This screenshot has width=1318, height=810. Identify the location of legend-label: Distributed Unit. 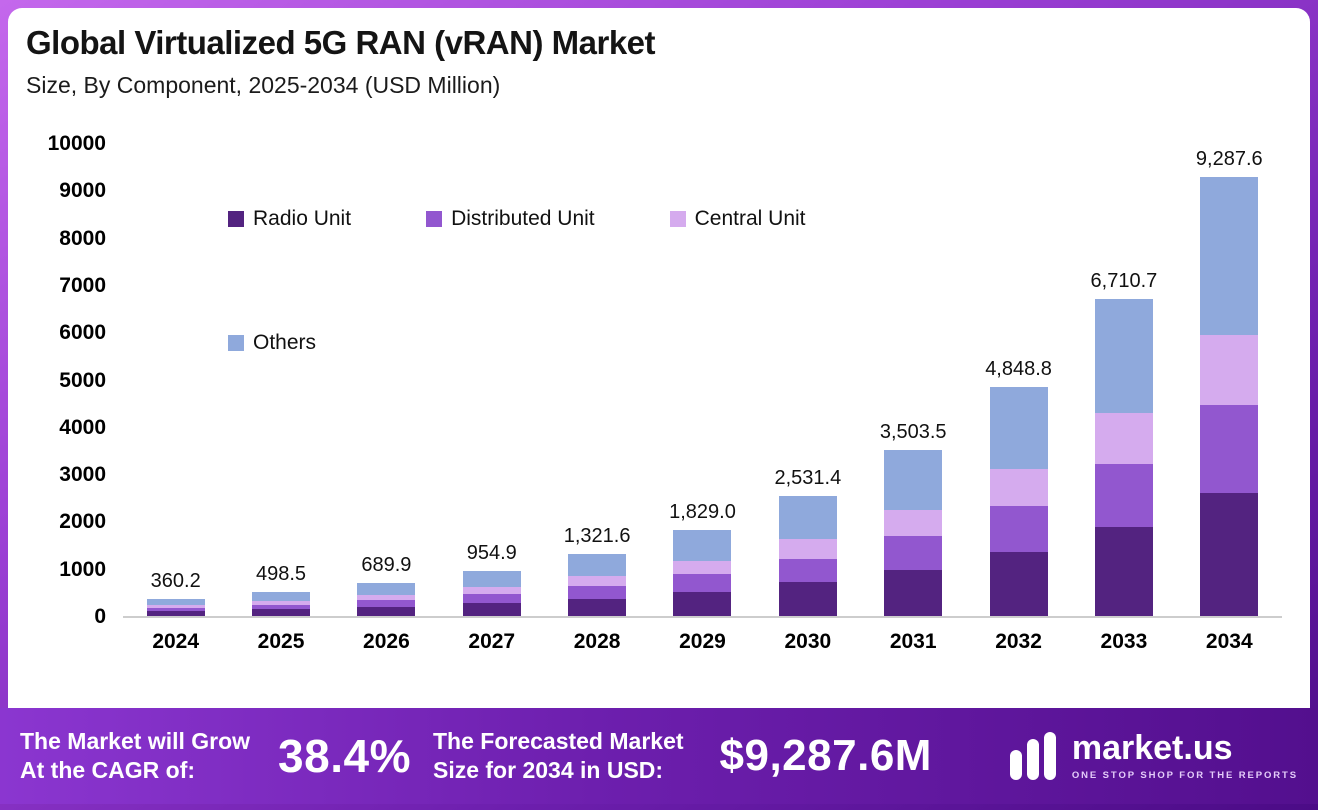
(523, 218).